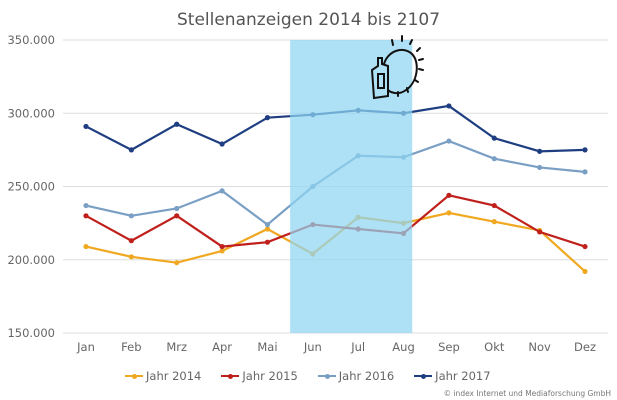 The width and height of the screenshot is (617, 400). What do you see at coordinates (31, 260) in the screenshot?
I see `y-tick-label: 200.000` at bounding box center [31, 260].